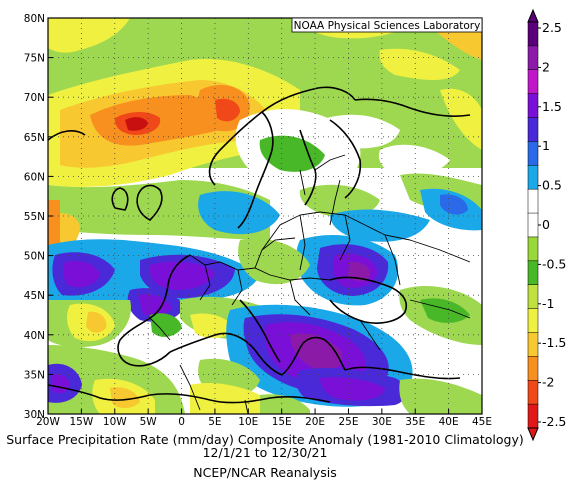  I want to click on longitude-label: 10W, so click(115, 422).